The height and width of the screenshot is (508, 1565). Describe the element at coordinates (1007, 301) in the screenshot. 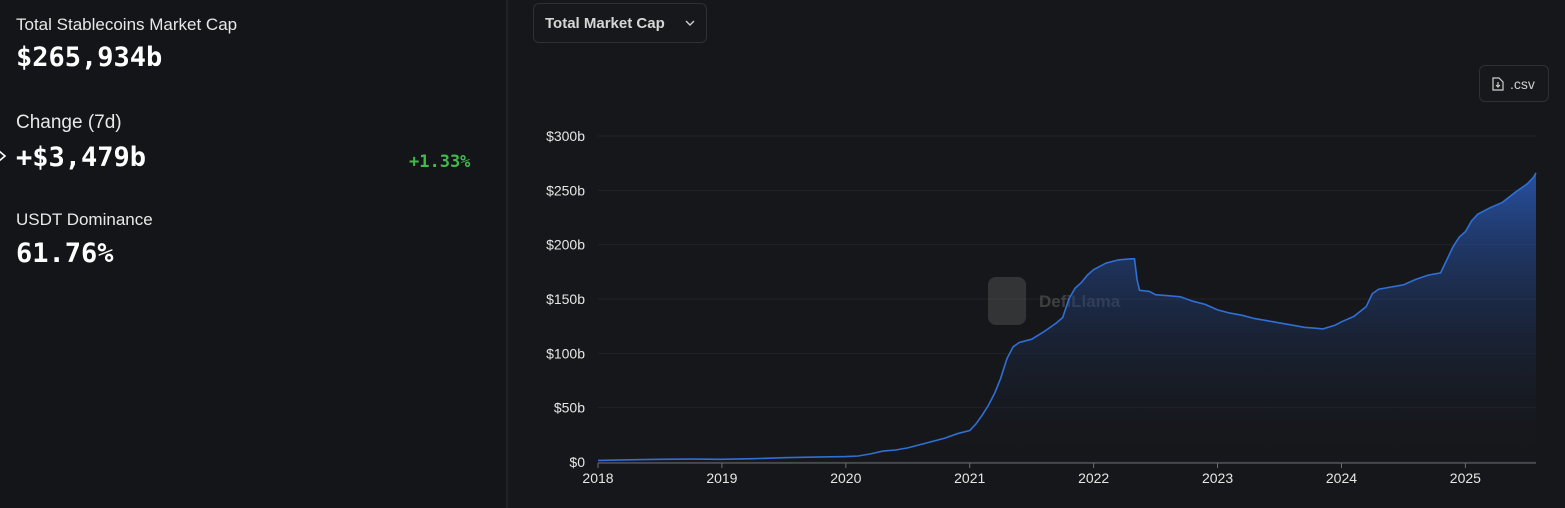

I see `defillama-logo-icon` at that location.